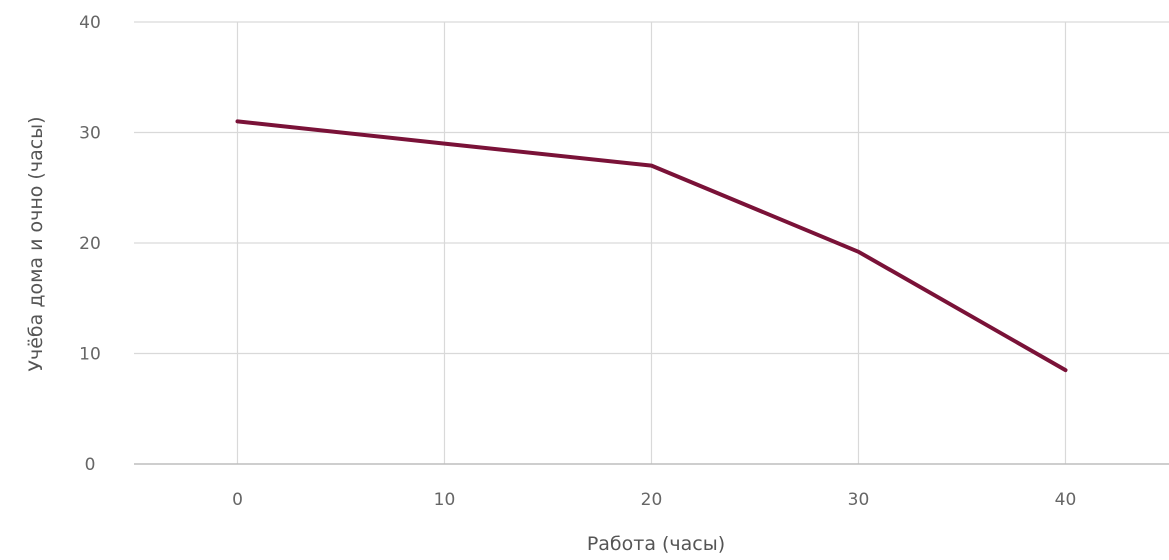  What do you see at coordinates (90, 465) in the screenshot?
I see `y-tick-label: 0` at bounding box center [90, 465].